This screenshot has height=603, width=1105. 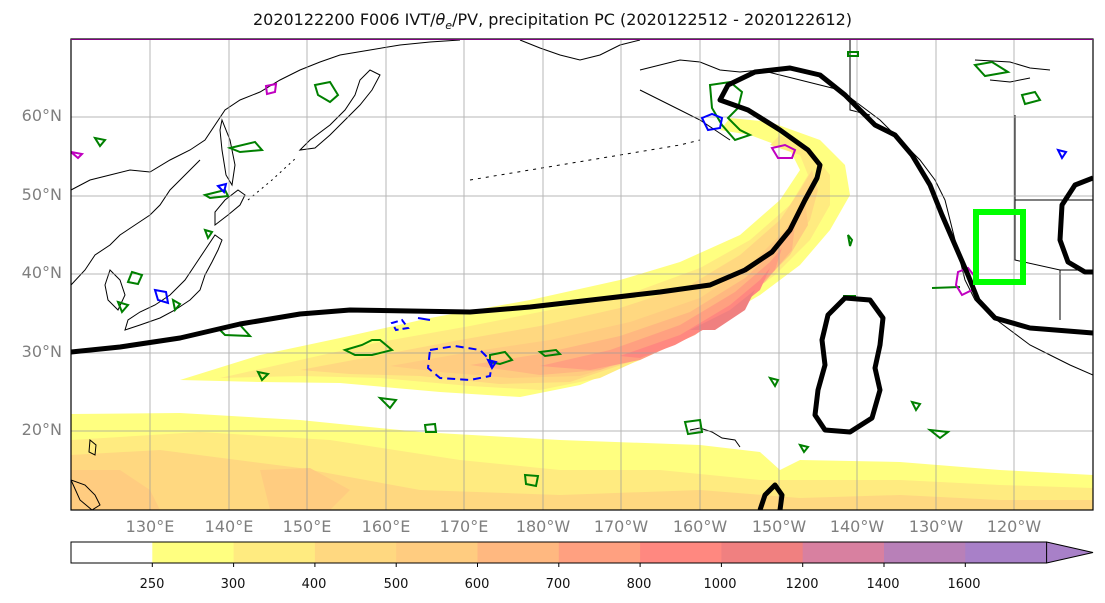 I want to click on colorbar-extend-arrow, so click(x=1070, y=552).